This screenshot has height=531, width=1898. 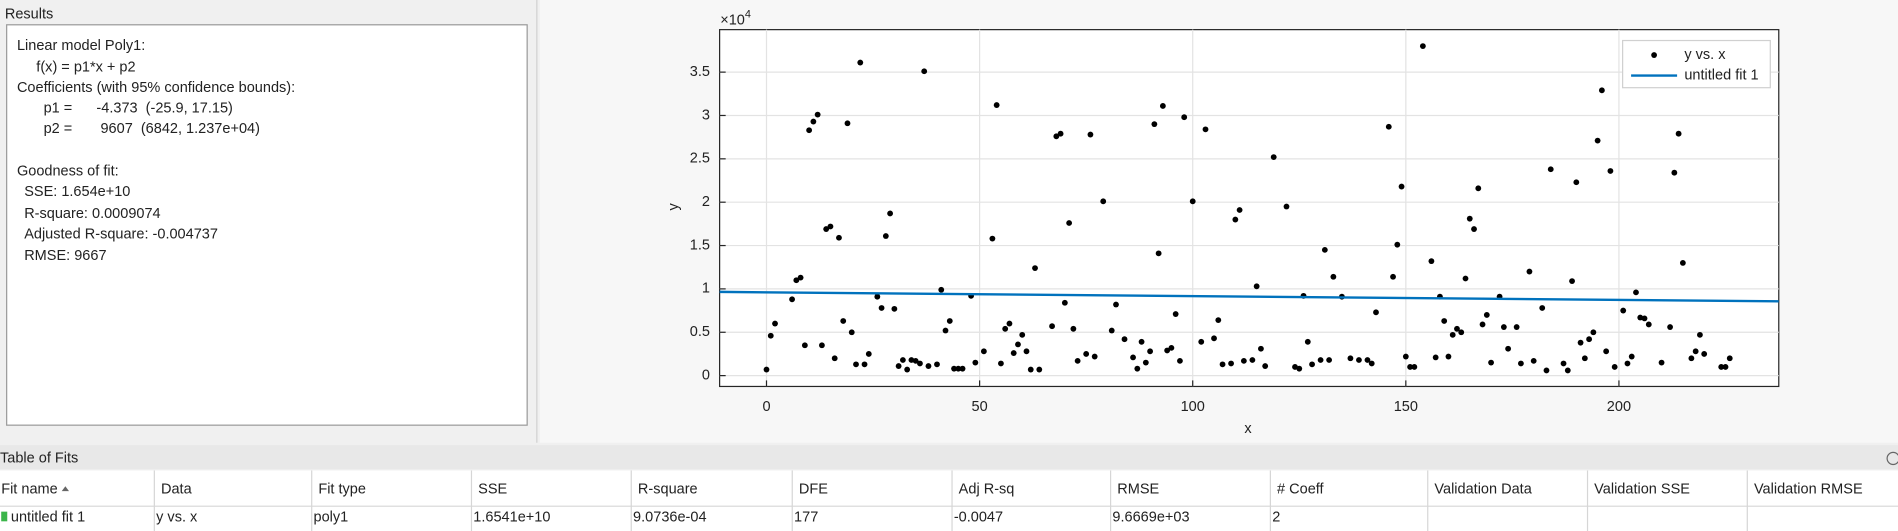 What do you see at coordinates (668, 490) in the screenshot?
I see `column-header: R-square` at bounding box center [668, 490].